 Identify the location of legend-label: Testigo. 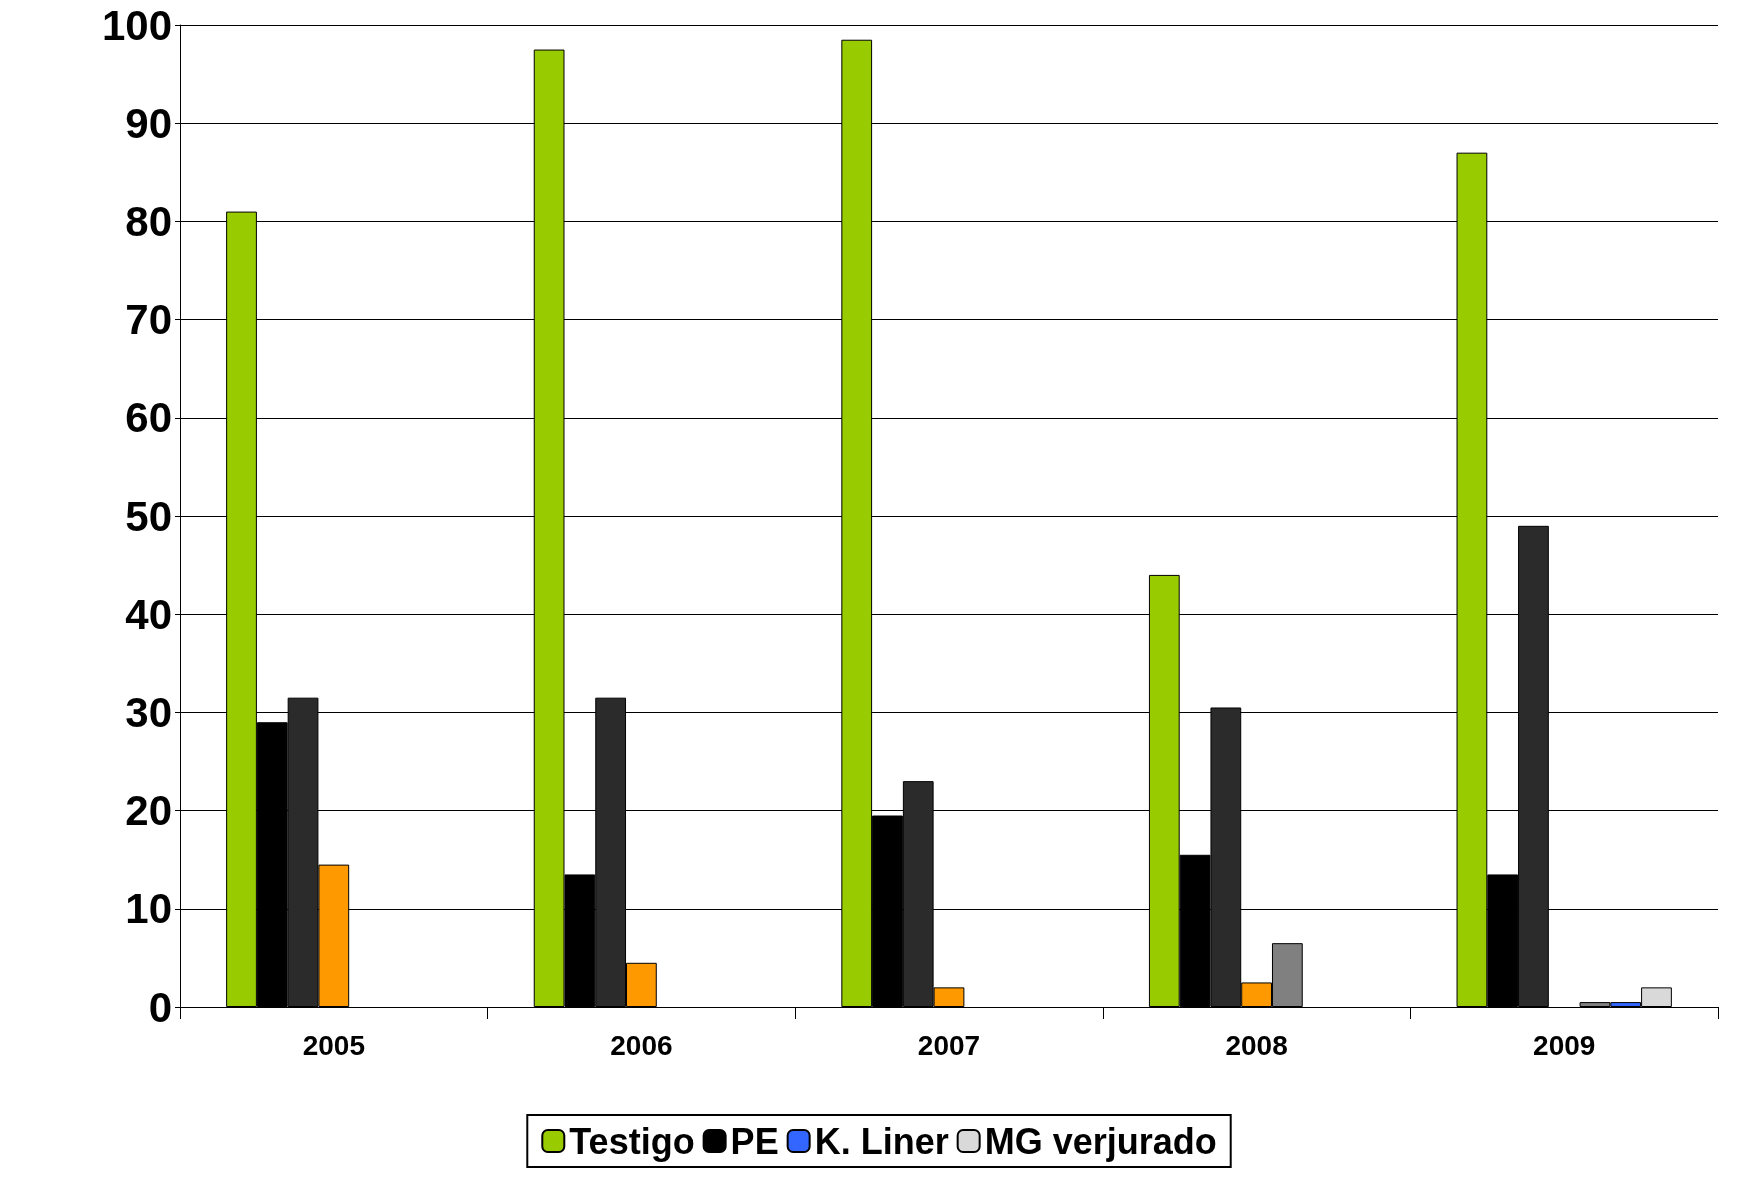
(632, 1141).